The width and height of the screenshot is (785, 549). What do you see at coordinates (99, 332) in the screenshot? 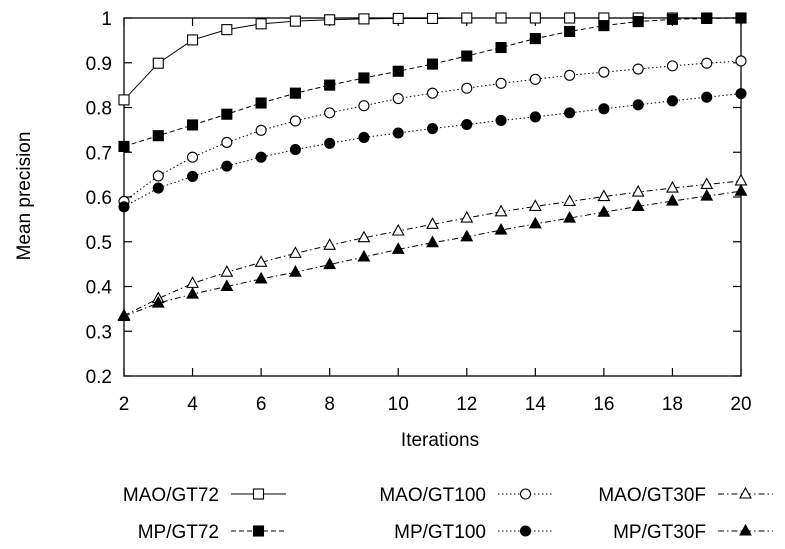
I see `y-tick-label: 0.3` at bounding box center [99, 332].